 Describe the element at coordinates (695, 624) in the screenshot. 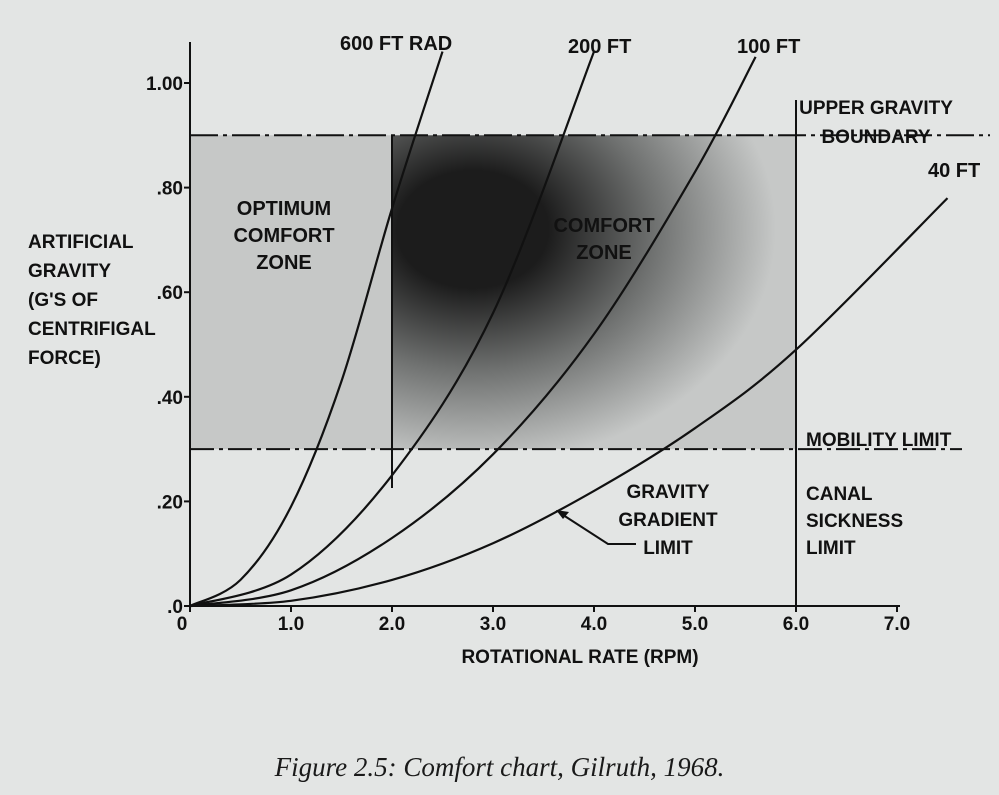

I see `x-tick-label: 5.0` at that location.